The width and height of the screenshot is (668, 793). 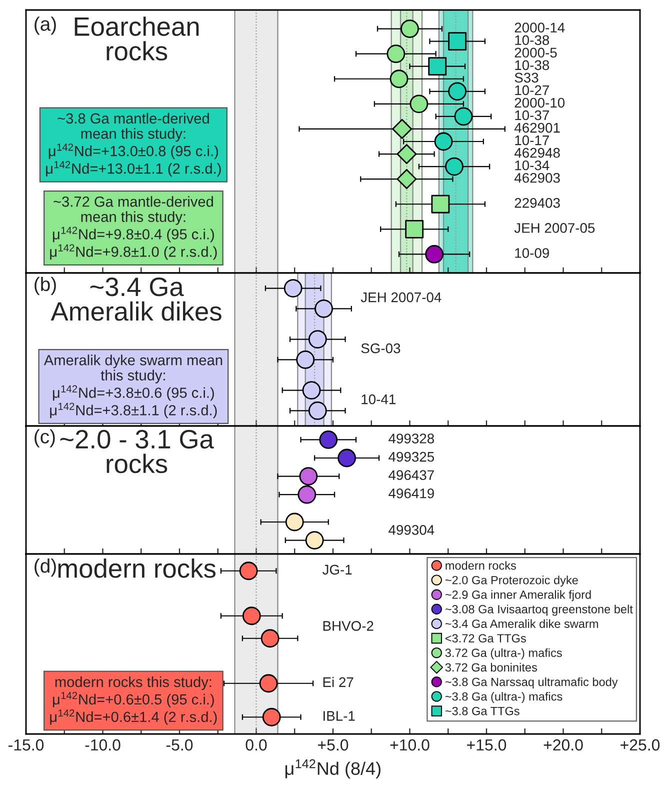 What do you see at coordinates (137, 568) in the screenshot?
I see `chart-title: modern rocks` at bounding box center [137, 568].